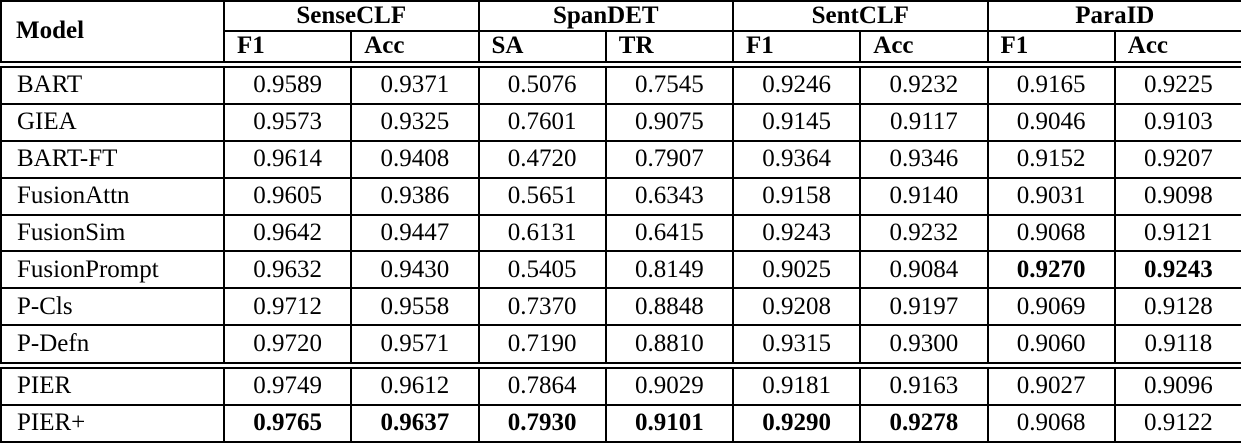  I want to click on metric-value: 0.9571, so click(415, 346).